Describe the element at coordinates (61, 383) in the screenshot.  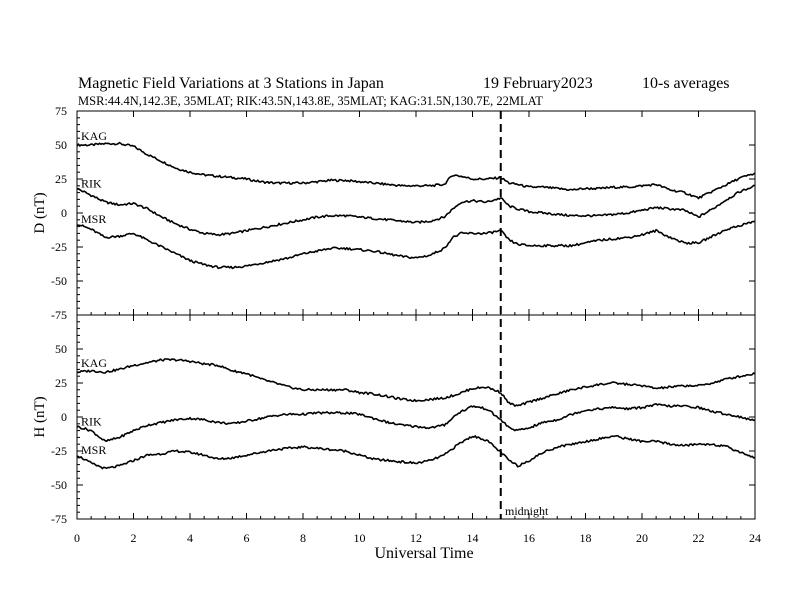
I see `h-y-tick-label: 25` at that location.